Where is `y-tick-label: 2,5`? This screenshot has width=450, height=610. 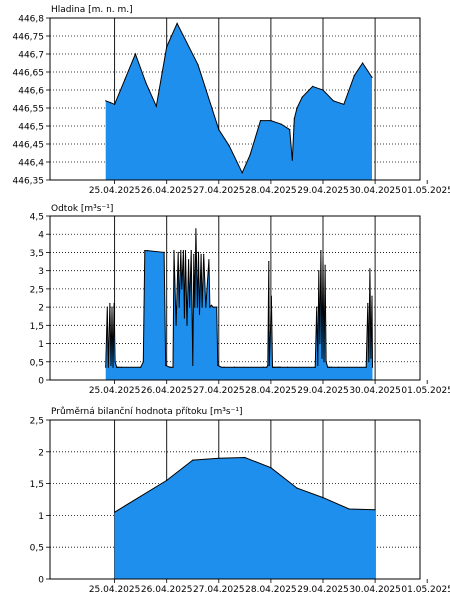
y-tick-label: 2,5 is located at coordinates (37, 422).